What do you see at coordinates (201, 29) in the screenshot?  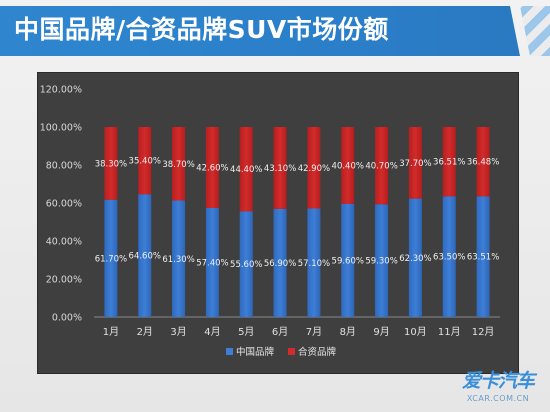 I see `page-title: 中国品牌/合资品牌SUV市场份额` at bounding box center [201, 29].